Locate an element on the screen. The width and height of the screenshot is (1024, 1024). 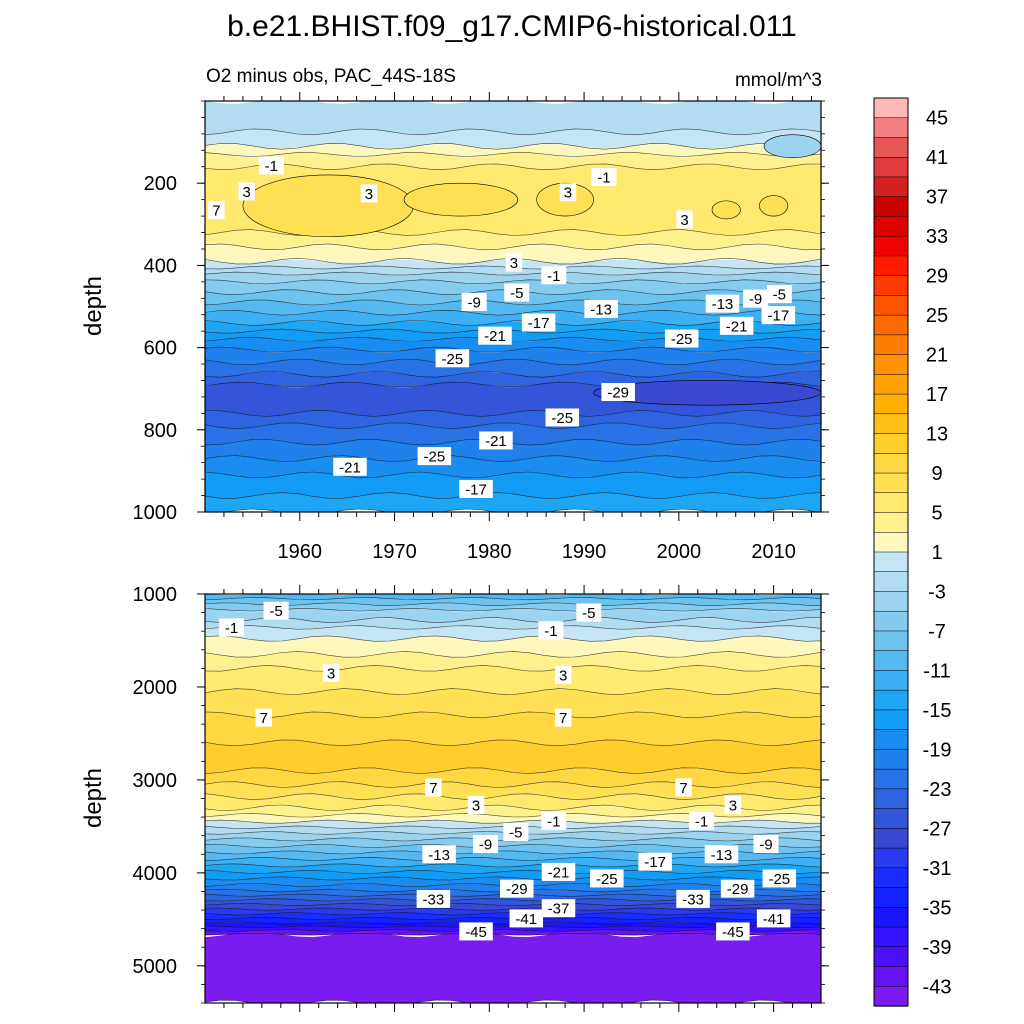
y-tick-label: 800 is located at coordinates (160, 431).